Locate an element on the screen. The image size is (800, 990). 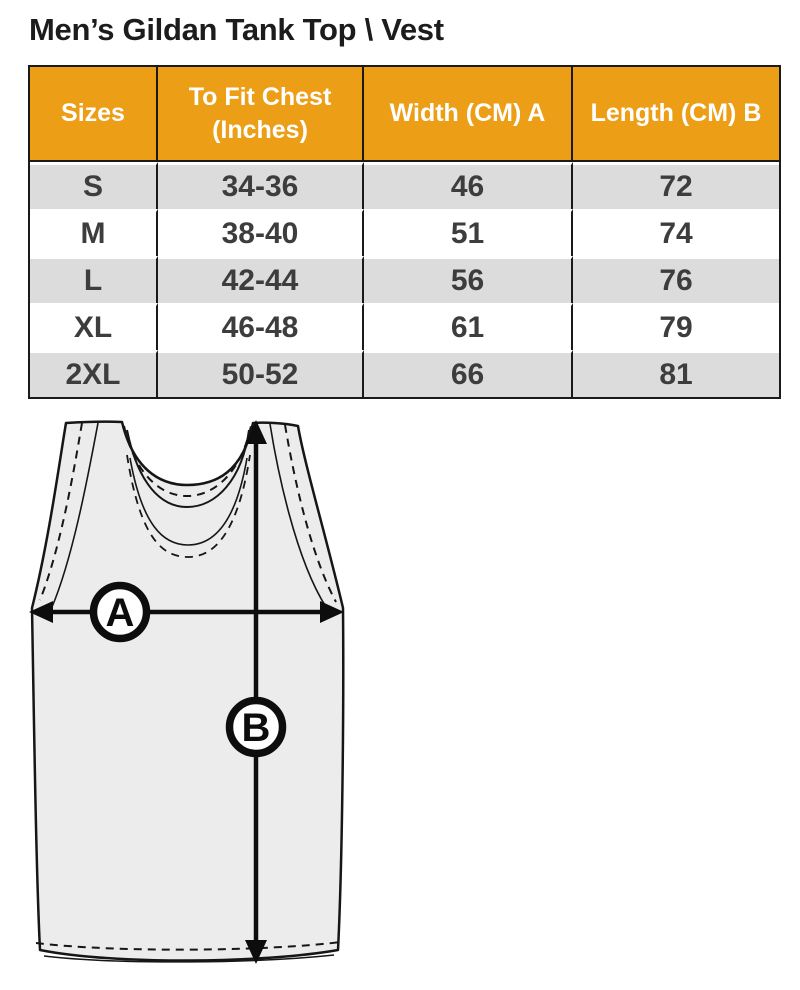
cell-size: 2XL is located at coordinates (94, 373).